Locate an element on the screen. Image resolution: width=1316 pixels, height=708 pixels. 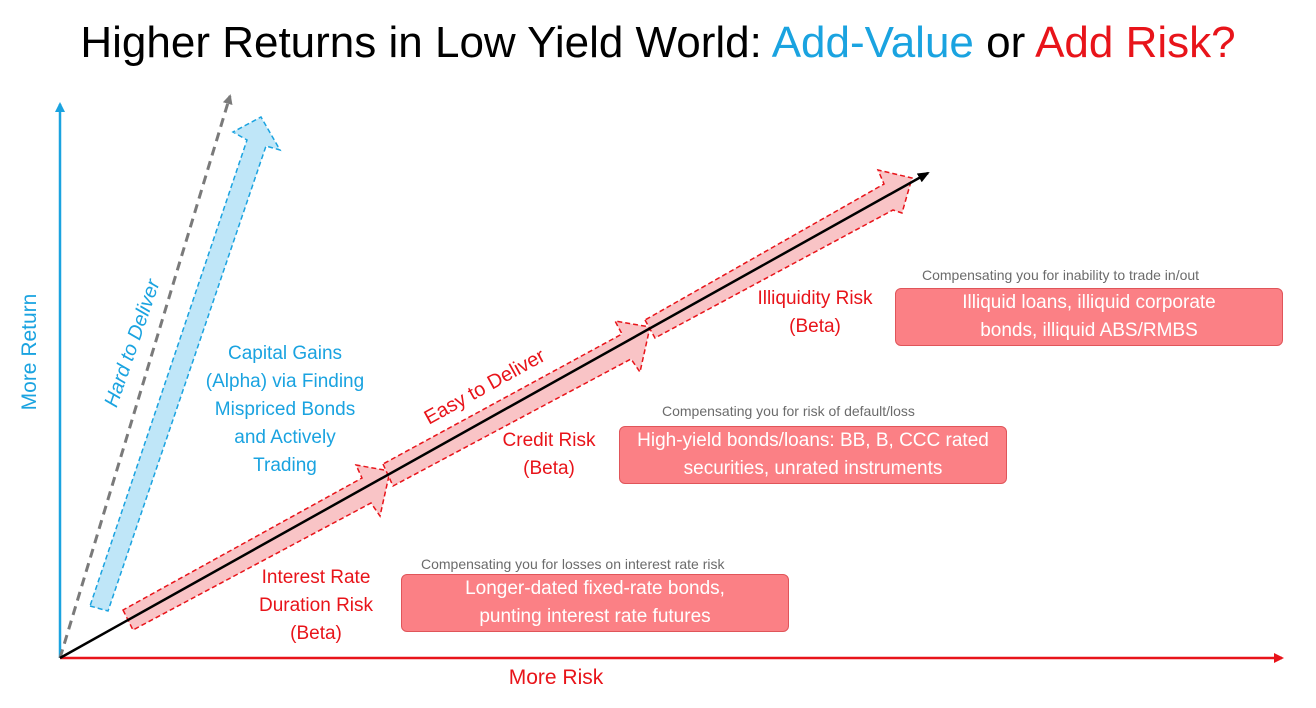
title-add-value: Add-Value is located at coordinates (872, 42).